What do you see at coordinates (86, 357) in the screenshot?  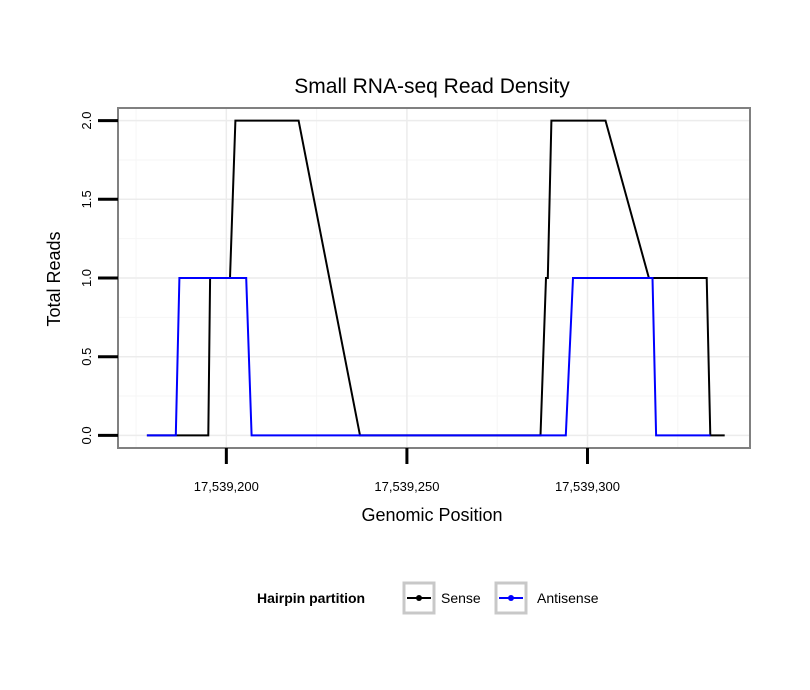 I see `y-tick-label: 0.5` at bounding box center [86, 357].